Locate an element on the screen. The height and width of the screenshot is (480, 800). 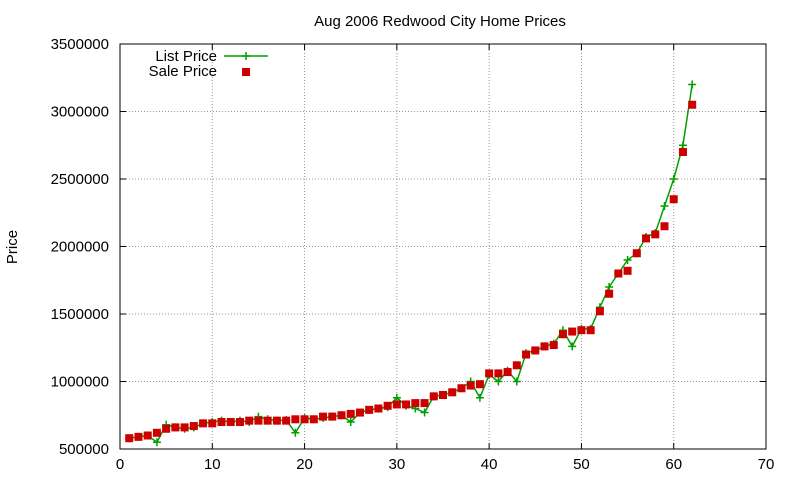
y-axis-label: Price is located at coordinates (12, 247).